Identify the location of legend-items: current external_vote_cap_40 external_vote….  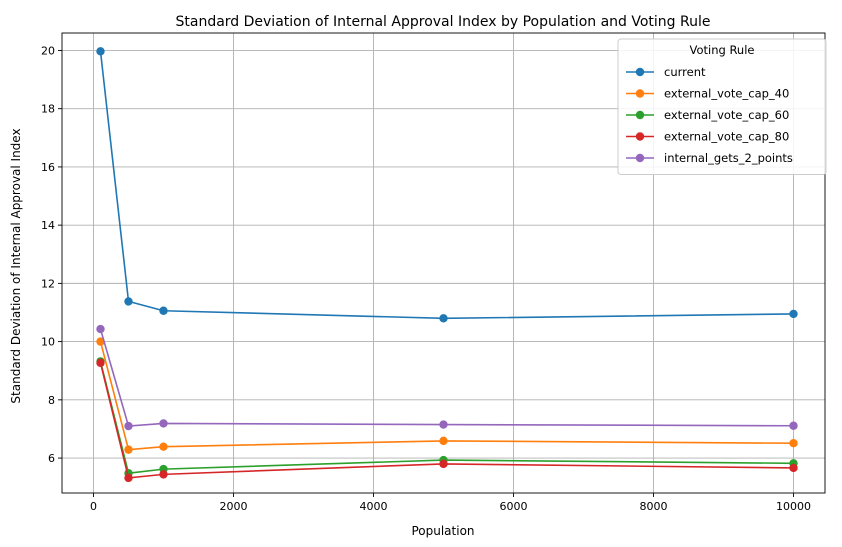
(709, 115).